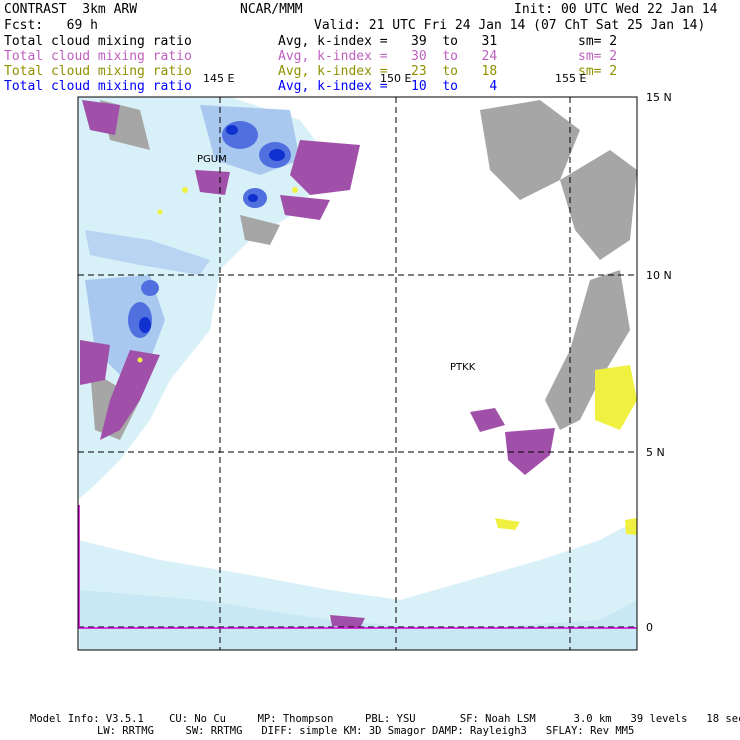 Image resolution: width=740 pixels, height=740 pixels. What do you see at coordinates (260, 230) in the screenshot?
I see `gray-cloud-guam` at bounding box center [260, 230].